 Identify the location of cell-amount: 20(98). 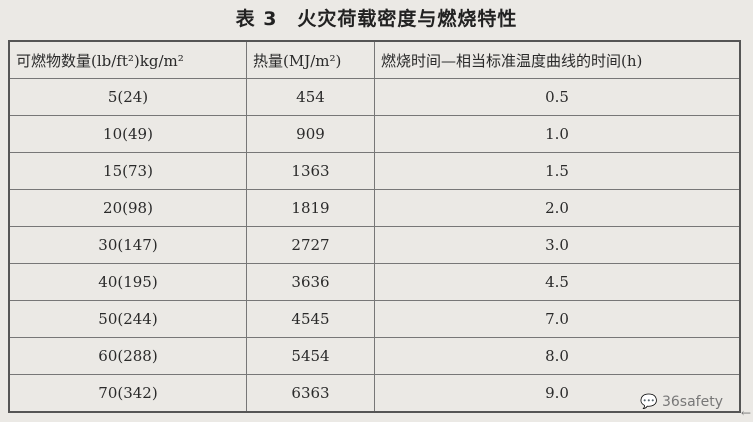
(127, 208).